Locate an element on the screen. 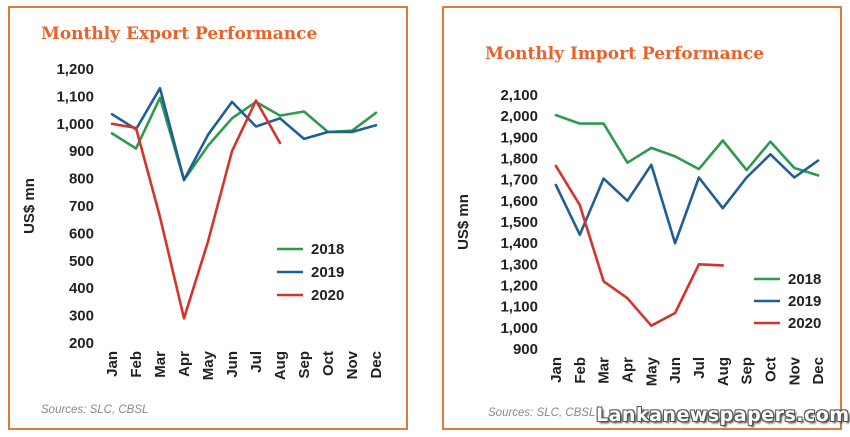 This screenshot has width=850, height=437. export-y-tick-label: 500 is located at coordinates (81, 261).